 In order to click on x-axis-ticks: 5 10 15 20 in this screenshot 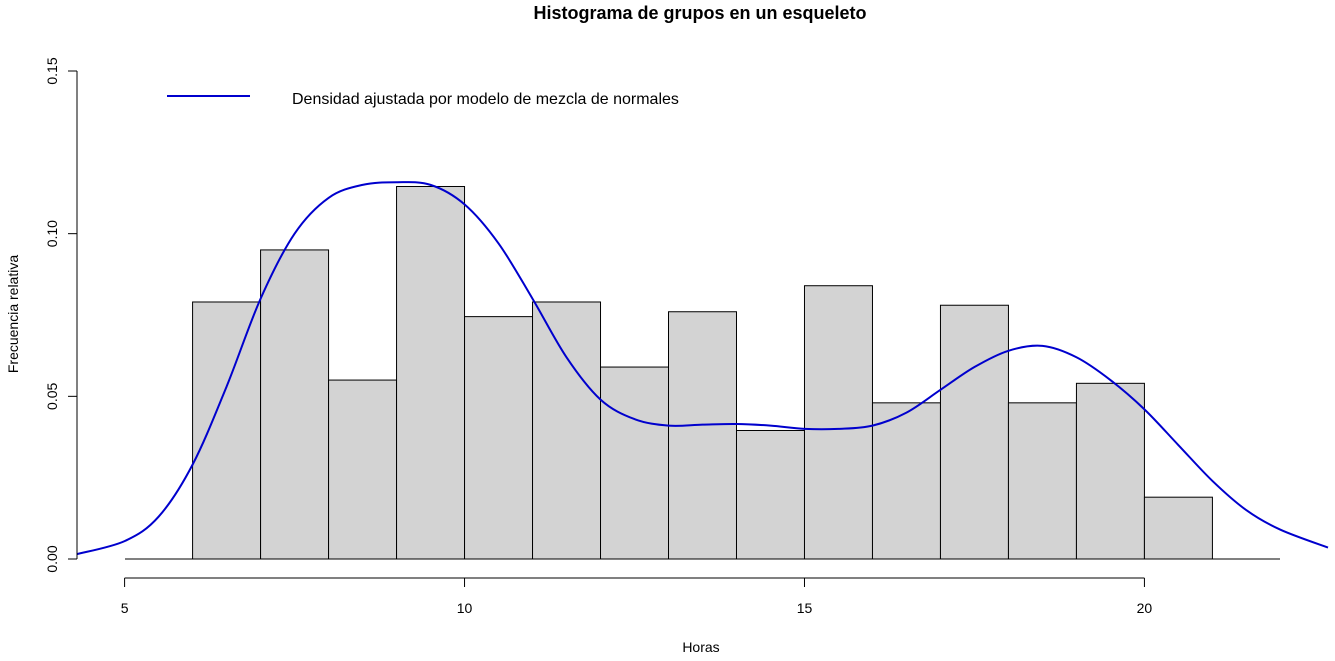, I will do `click(637, 597)`.